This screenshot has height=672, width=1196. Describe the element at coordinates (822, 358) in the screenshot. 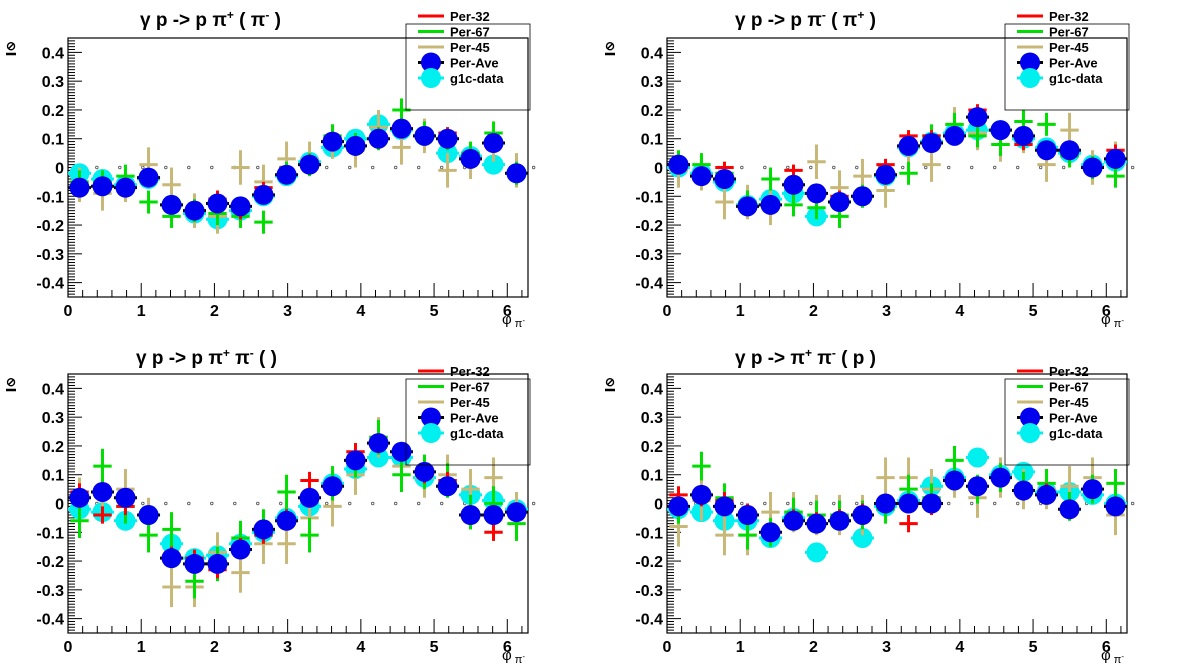

I see `title-text: π` at that location.